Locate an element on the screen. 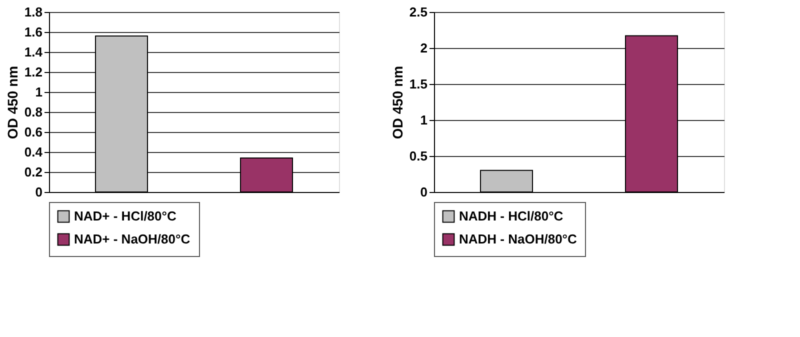  y-tick-label: 1.8 is located at coordinates (33, 12).